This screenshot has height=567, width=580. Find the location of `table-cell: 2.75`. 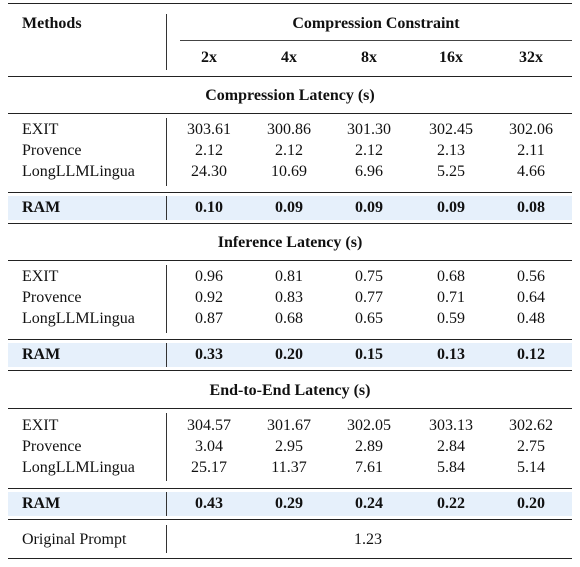

table-cell: 2.75 is located at coordinates (531, 446).